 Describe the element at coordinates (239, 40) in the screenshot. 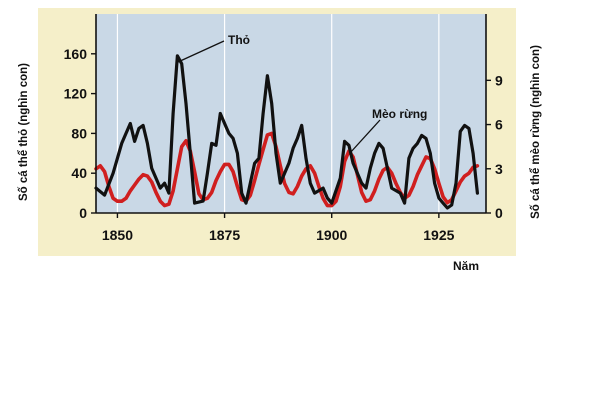

I see `annotation-tho: Thỏ` at that location.